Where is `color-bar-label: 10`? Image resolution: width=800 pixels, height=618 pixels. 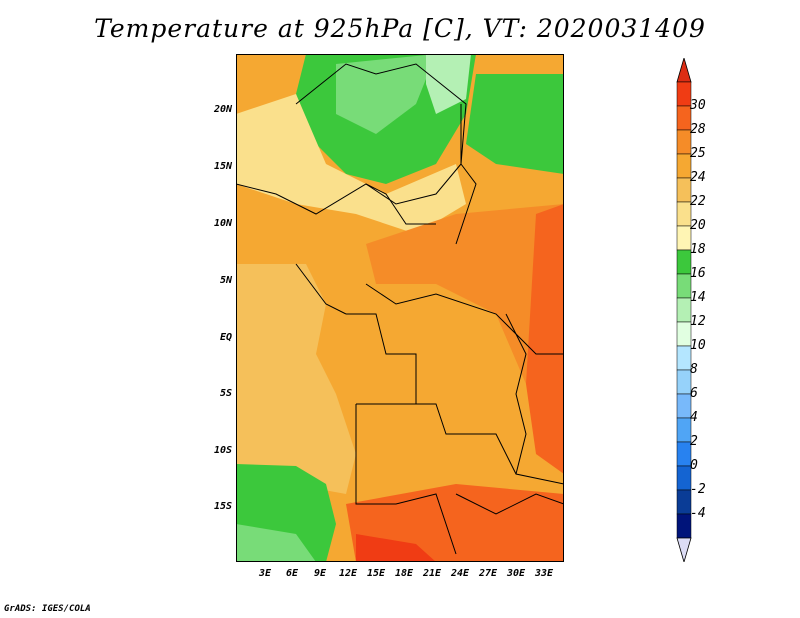 color-bar-label: 10 is located at coordinates (698, 345).